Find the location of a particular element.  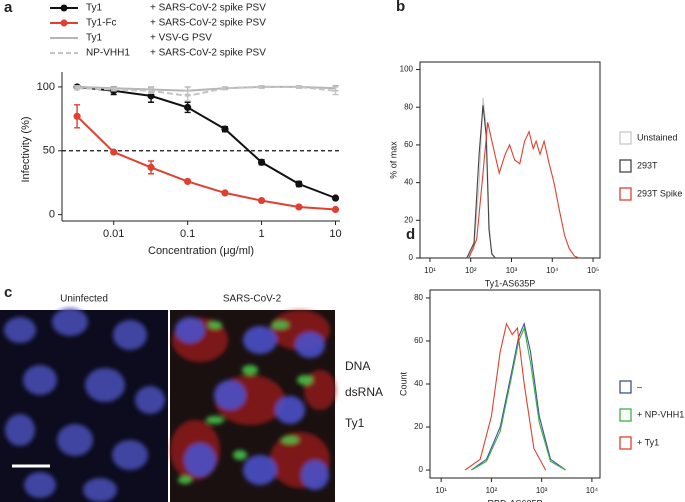

legend-label: – is located at coordinates (639, 386).